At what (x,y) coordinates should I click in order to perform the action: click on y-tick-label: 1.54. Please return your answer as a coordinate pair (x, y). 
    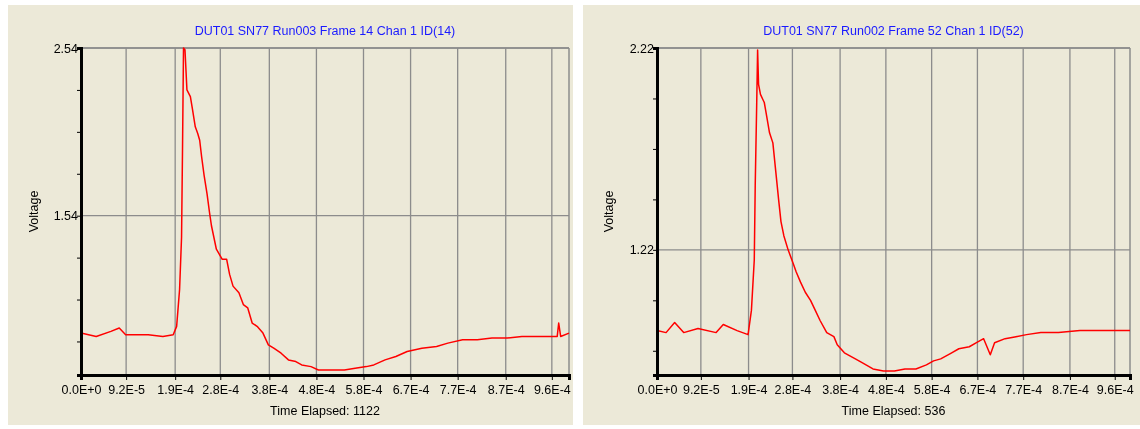
    Looking at the image, I should click on (66, 216).